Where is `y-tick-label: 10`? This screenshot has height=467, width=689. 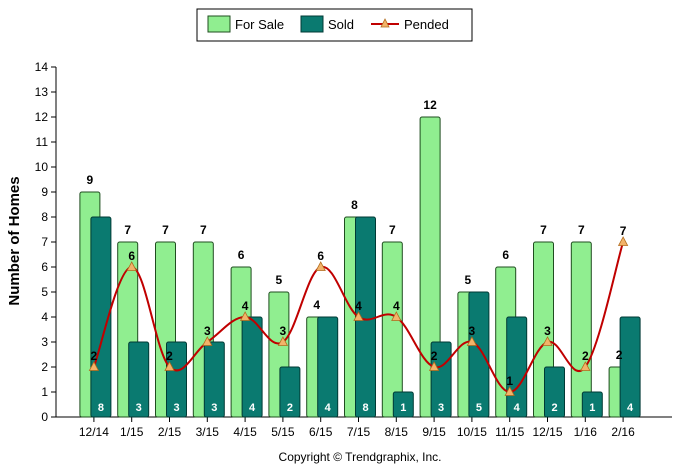
y-tick-label: 10 is located at coordinates (42, 167).